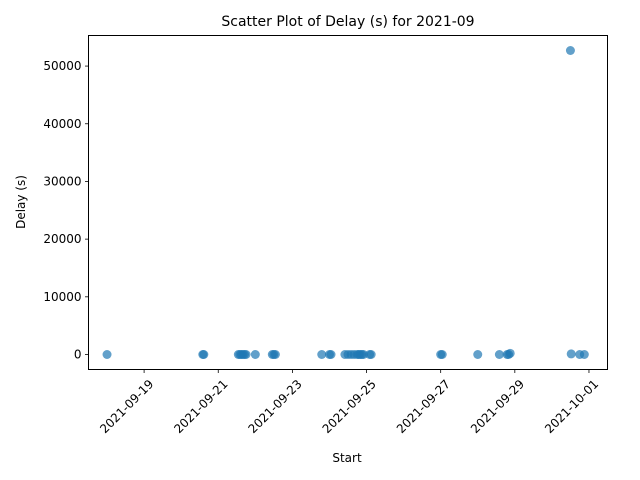 Image resolution: width=640 pixels, height=480 pixels. Describe the element at coordinates (347, 22) in the screenshot. I see `chart-title: Scatter Plot of Delay (s) for 2021-09` at that location.